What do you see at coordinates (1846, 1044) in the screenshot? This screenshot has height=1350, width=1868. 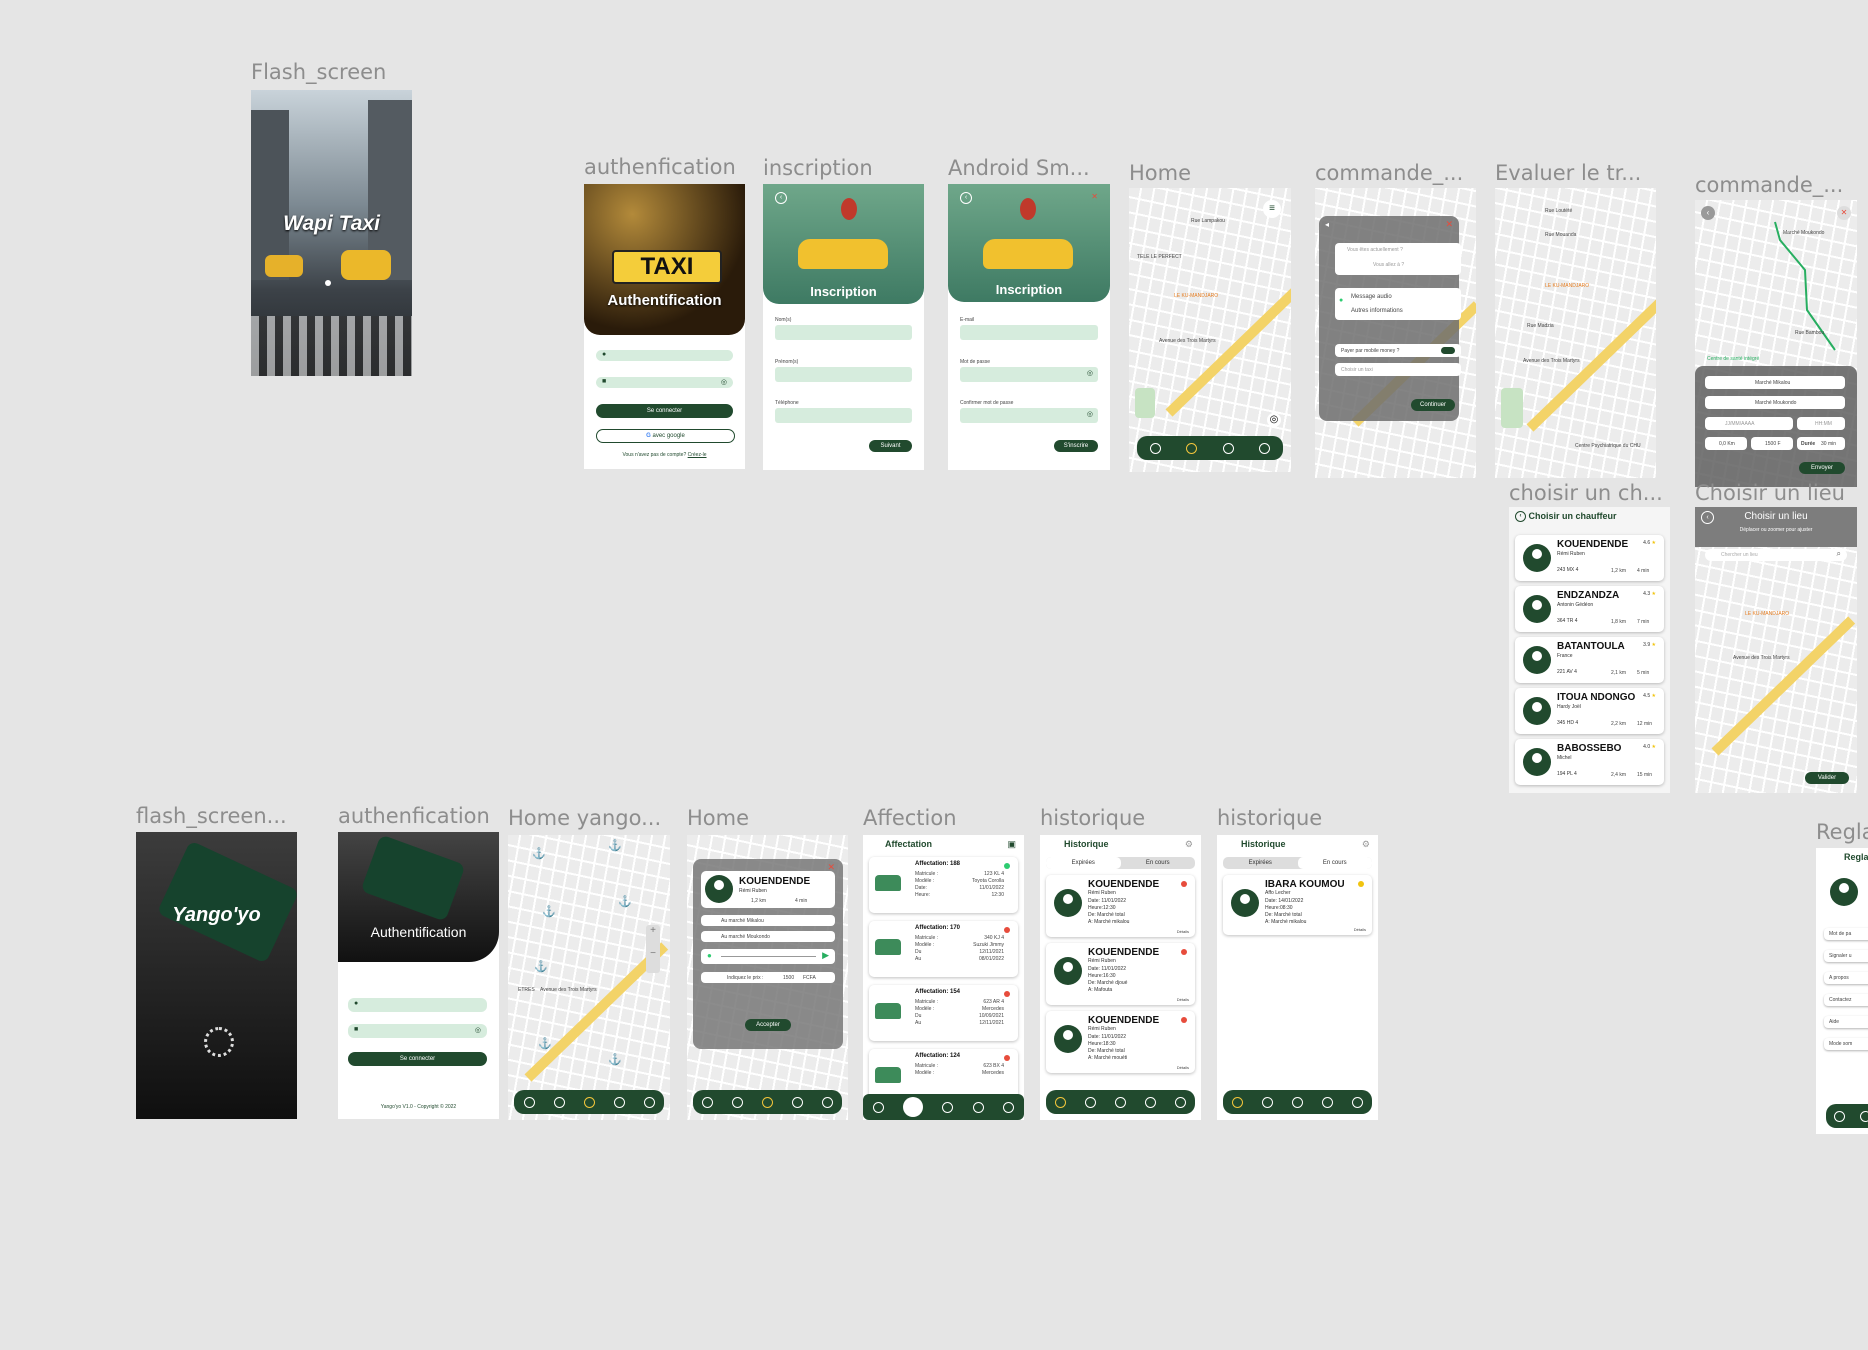 I see `settings-item: Mode som` at bounding box center [1846, 1044].